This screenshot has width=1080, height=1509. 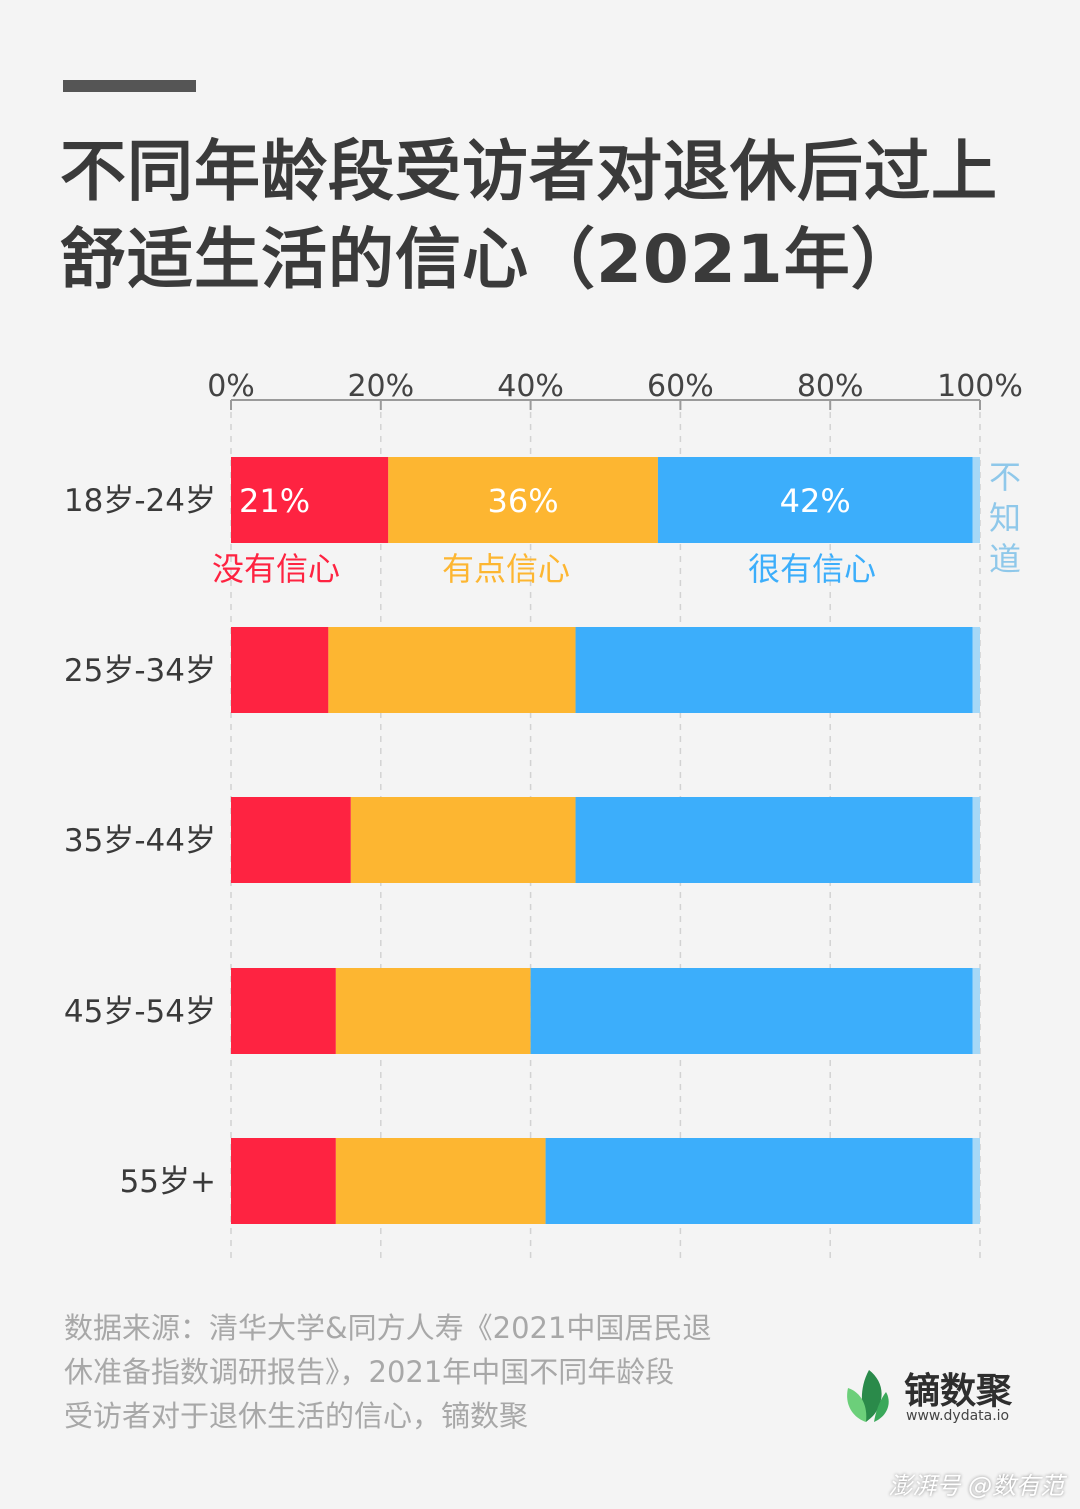 I want to click on brand-name: 镝数聚, so click(x=958, y=1391).